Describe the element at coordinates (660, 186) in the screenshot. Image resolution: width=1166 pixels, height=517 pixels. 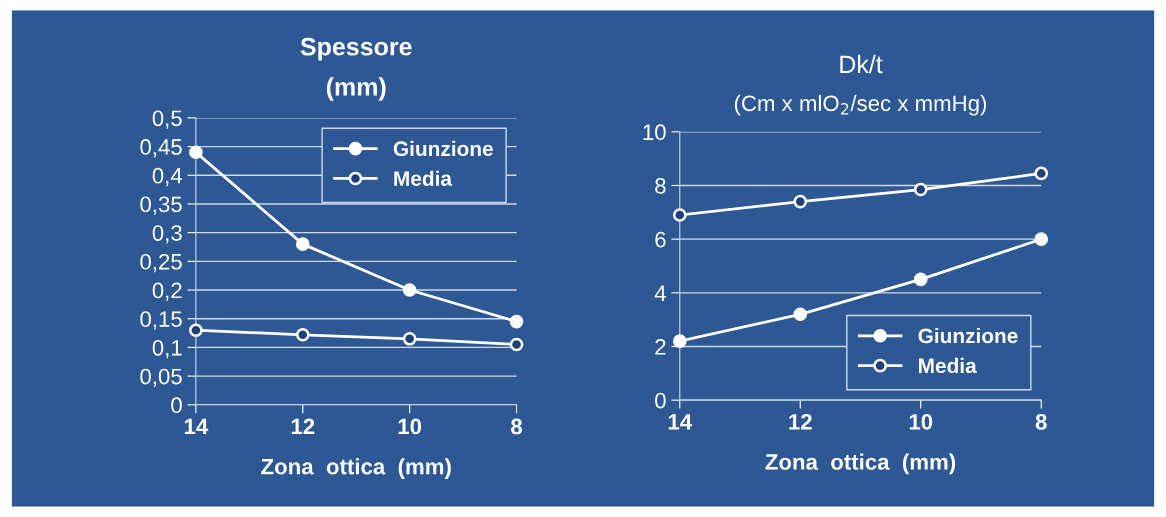
I see `y-tick-label: 8` at that location.